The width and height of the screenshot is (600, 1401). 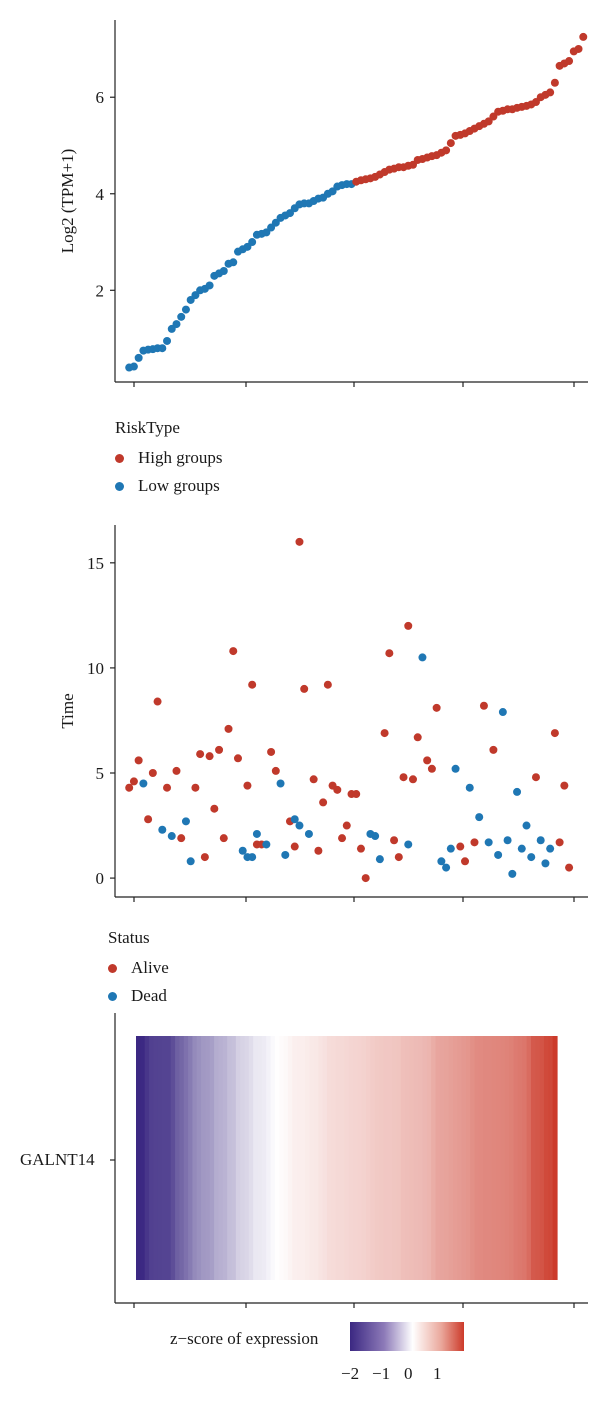 I want to click on legend-label-high: High groups, so click(x=180, y=457).